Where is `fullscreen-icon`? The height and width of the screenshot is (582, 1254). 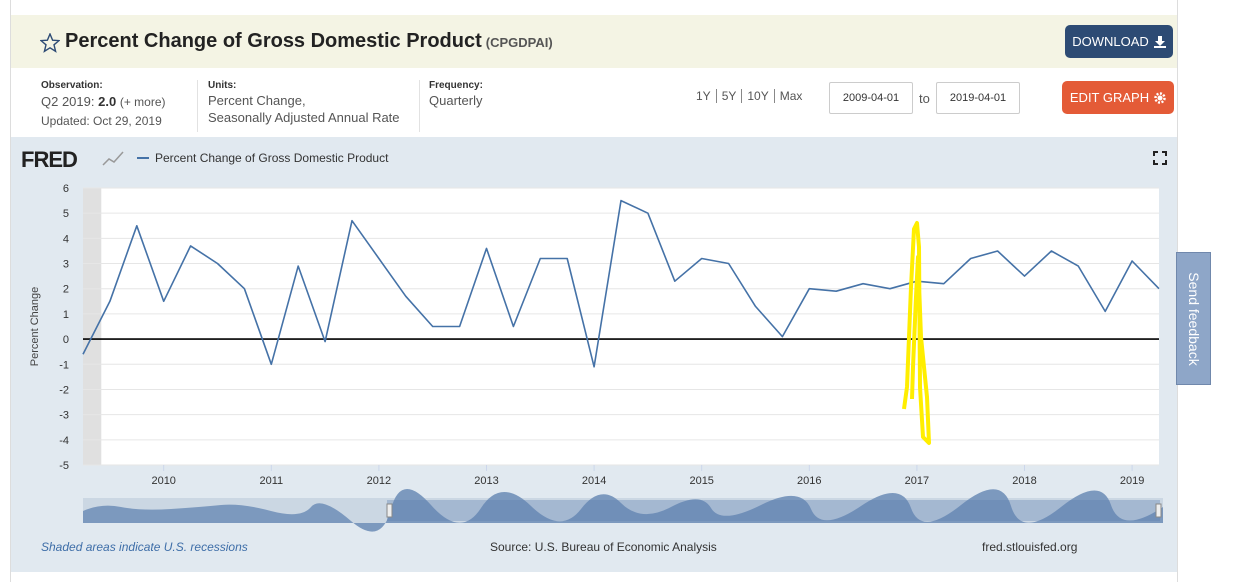 fullscreen-icon is located at coordinates (1160, 158).